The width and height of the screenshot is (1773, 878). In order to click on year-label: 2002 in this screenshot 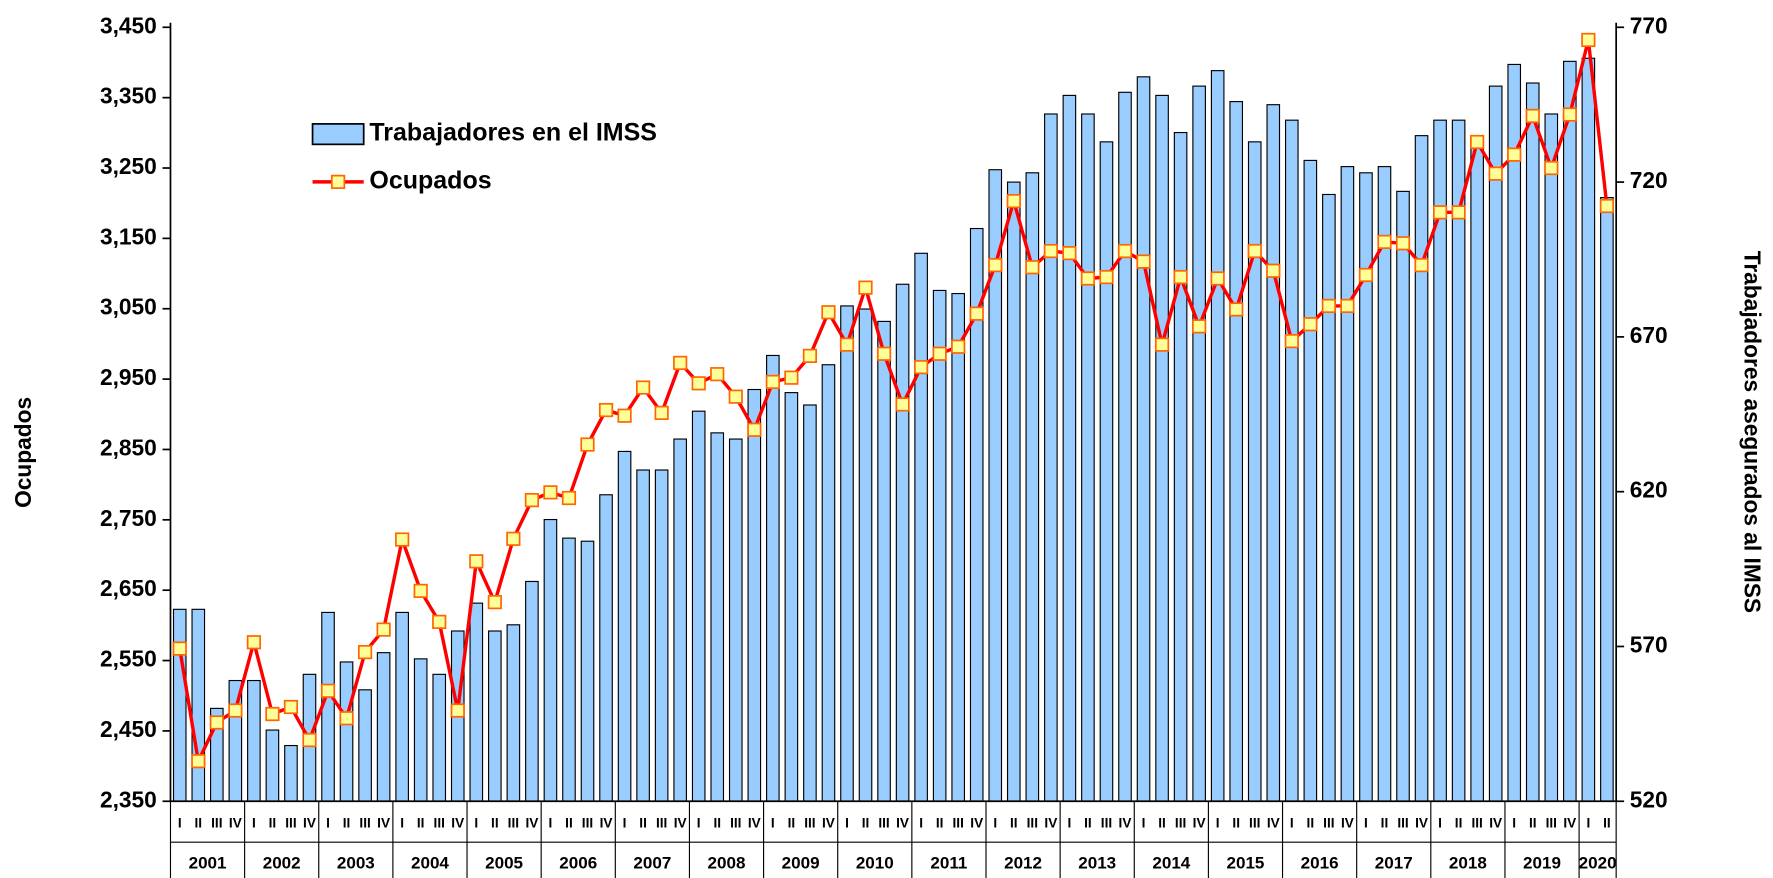, I will do `click(282, 862)`.